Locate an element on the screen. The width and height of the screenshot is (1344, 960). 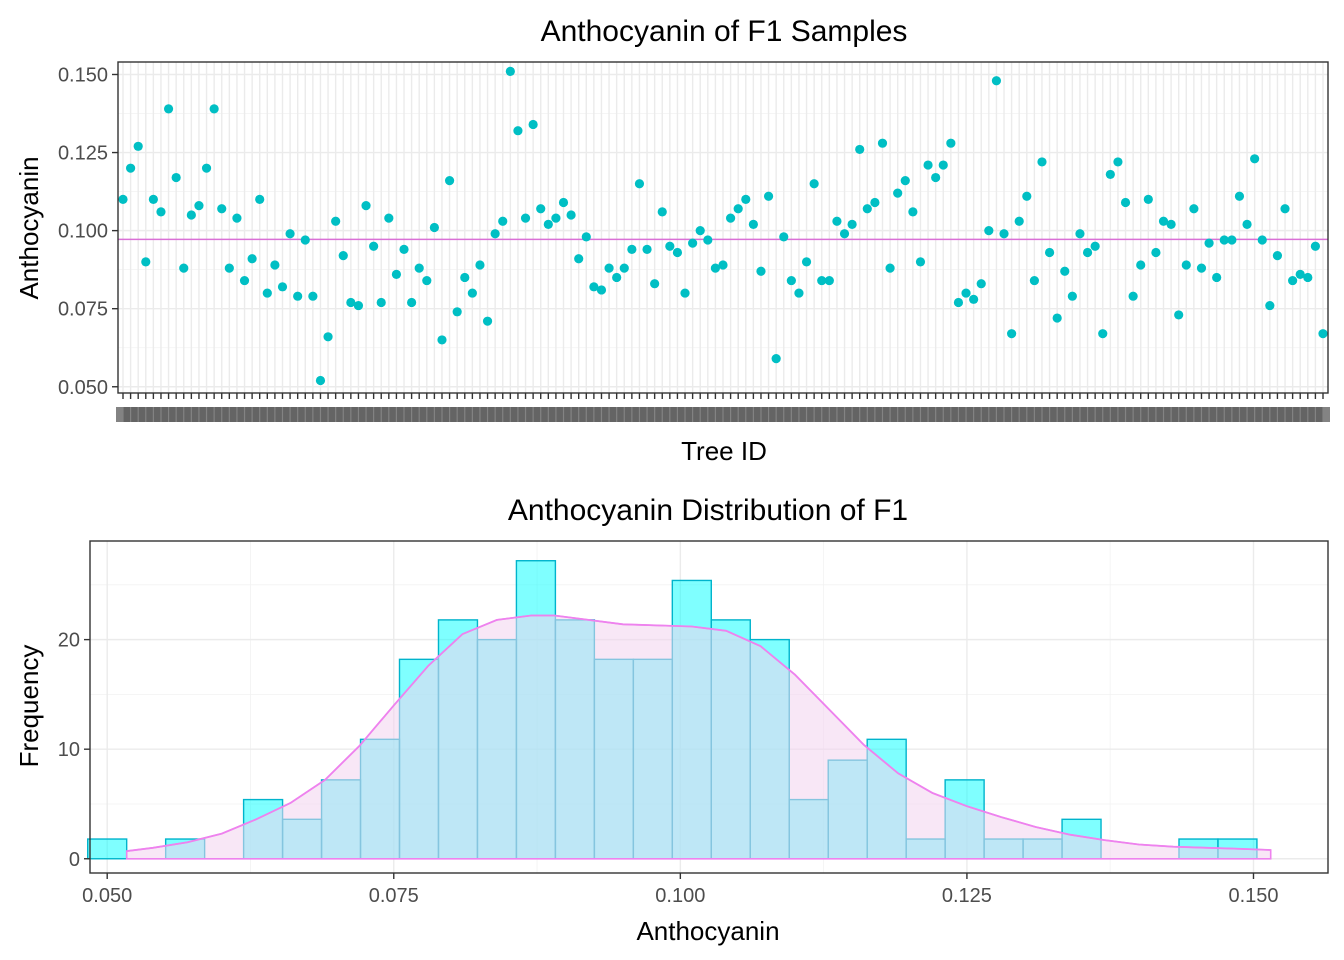
scatter-y-tick-label: 0.100 is located at coordinates (83, 232).